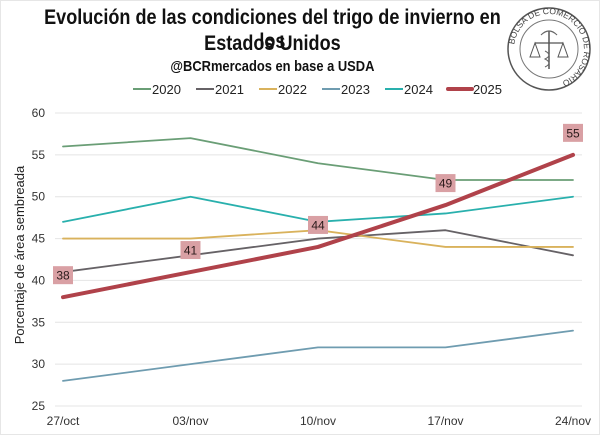 The image size is (600, 435). Describe the element at coordinates (39, 113) in the screenshot. I see `y-tick-label: 60` at that location.